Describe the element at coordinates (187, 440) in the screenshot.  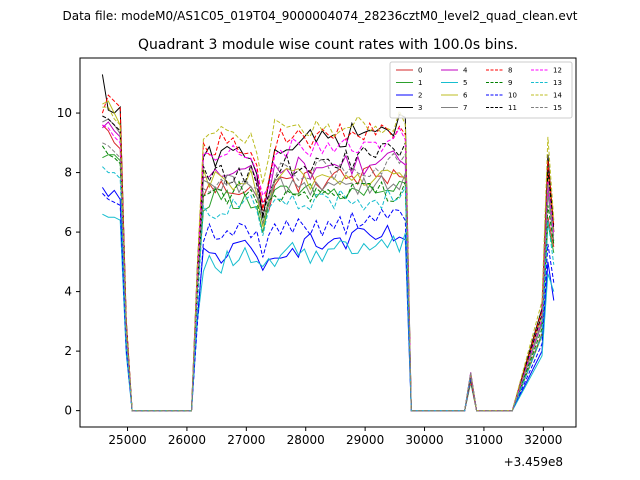
I see `x-tick-label: 26000` at that location.